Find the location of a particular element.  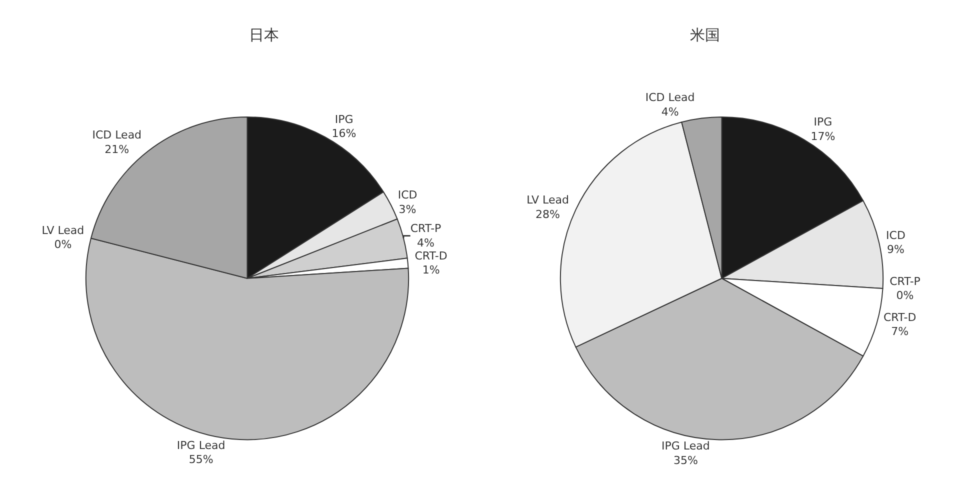

data-label: 17% is located at coordinates (823, 137).